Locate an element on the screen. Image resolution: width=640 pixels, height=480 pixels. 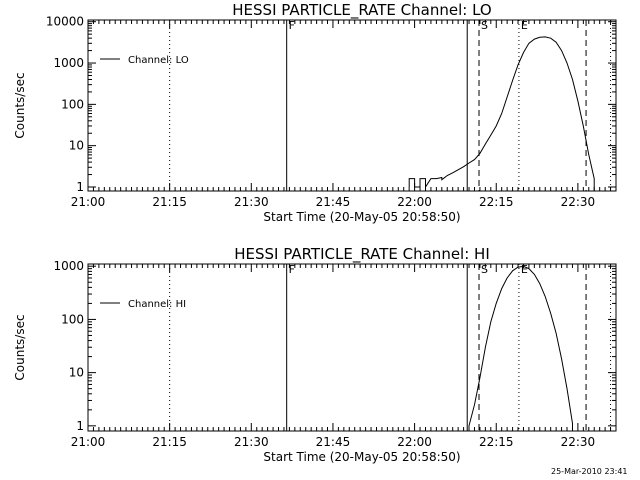
legend-label: Channel: HI is located at coordinates (157, 304).